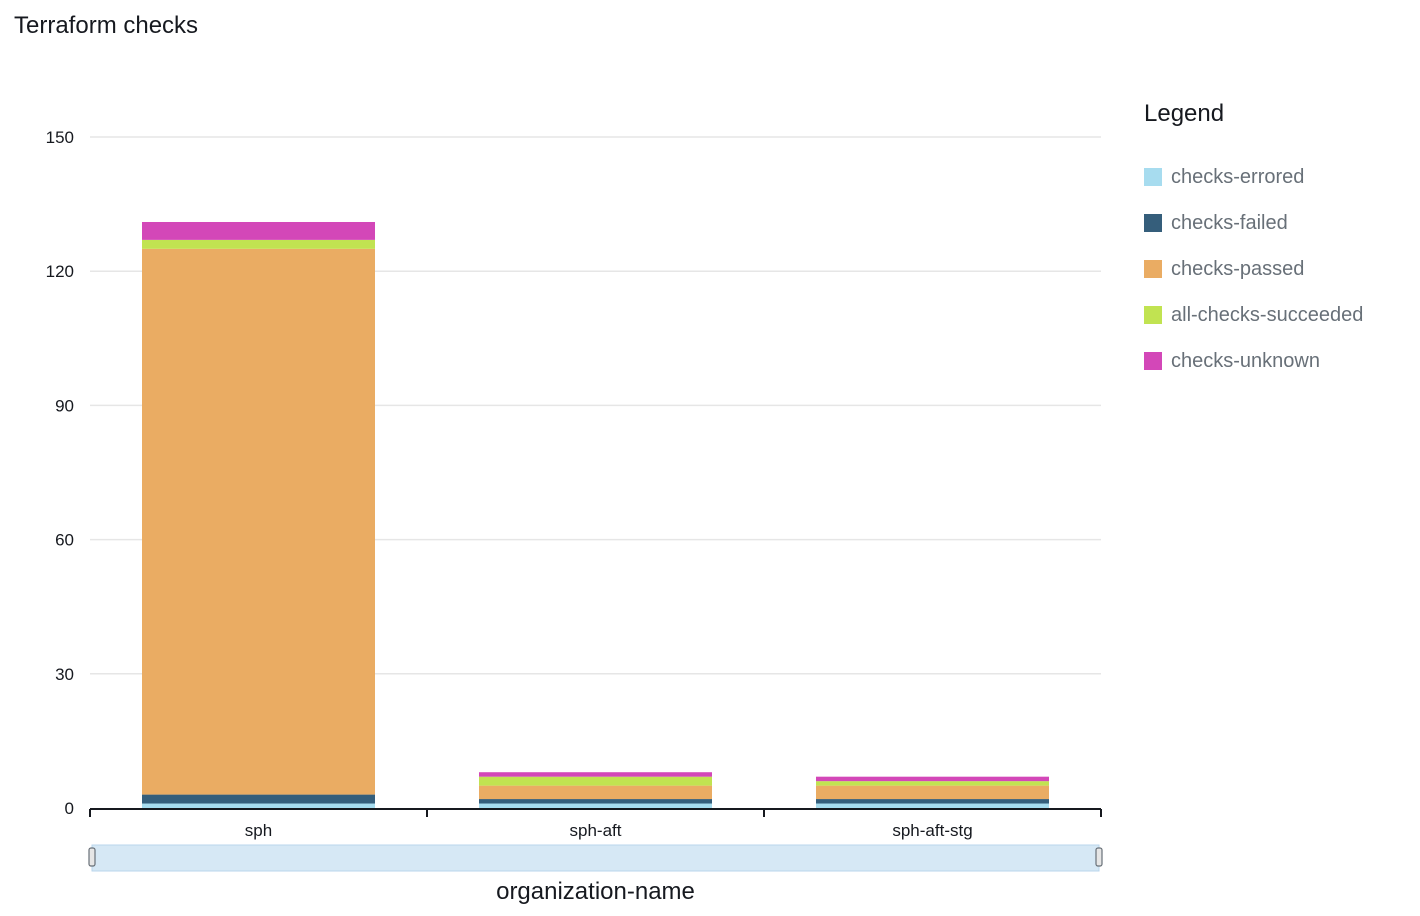  I want to click on x-tick-label: sph, so click(258, 830).